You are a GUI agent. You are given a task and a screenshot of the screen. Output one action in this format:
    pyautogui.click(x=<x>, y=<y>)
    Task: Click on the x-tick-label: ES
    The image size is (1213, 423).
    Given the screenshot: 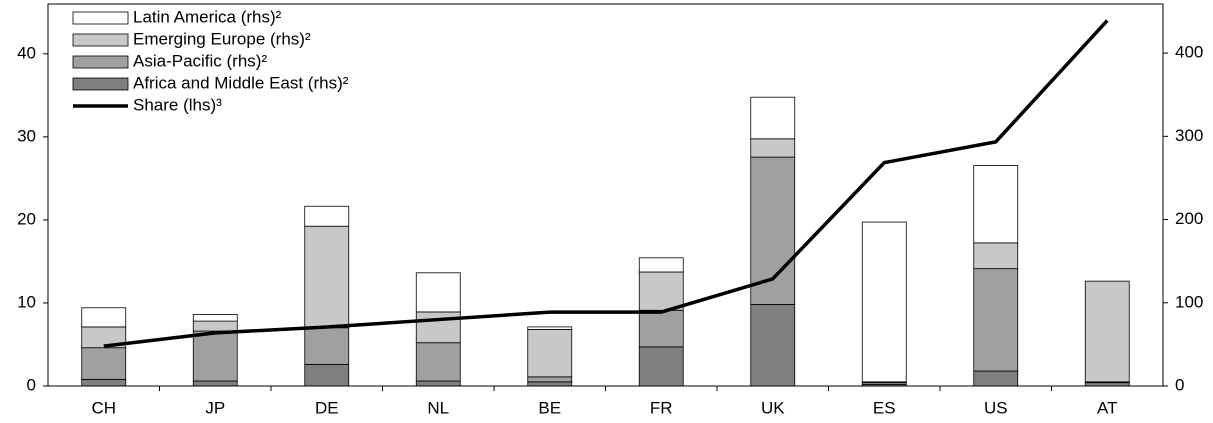 What is the action you would take?
    pyautogui.click(x=884, y=407)
    